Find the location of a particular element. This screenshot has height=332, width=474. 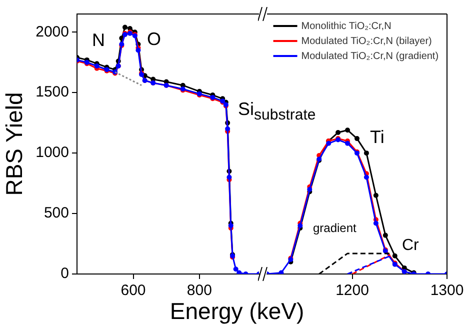

annotation: O is located at coordinates (154, 39).